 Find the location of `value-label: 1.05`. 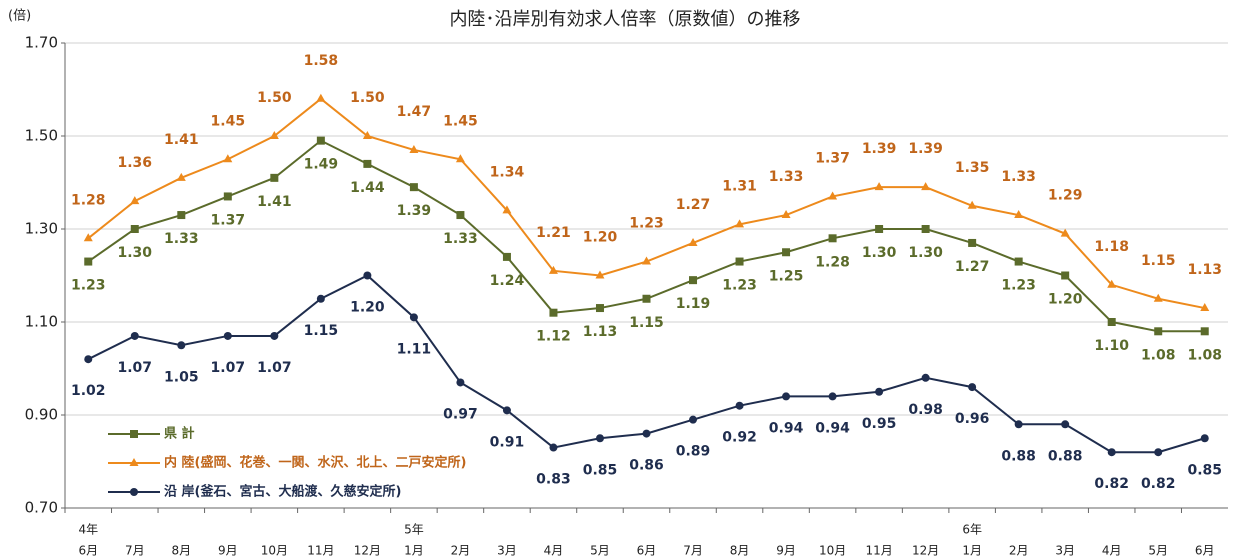

value-label: 1.05 is located at coordinates (181, 377).